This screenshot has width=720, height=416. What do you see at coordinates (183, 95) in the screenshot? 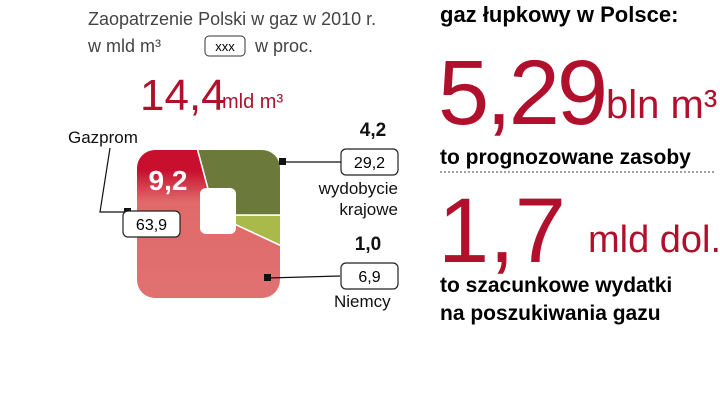
I see `total: 14,4` at bounding box center [183, 95].